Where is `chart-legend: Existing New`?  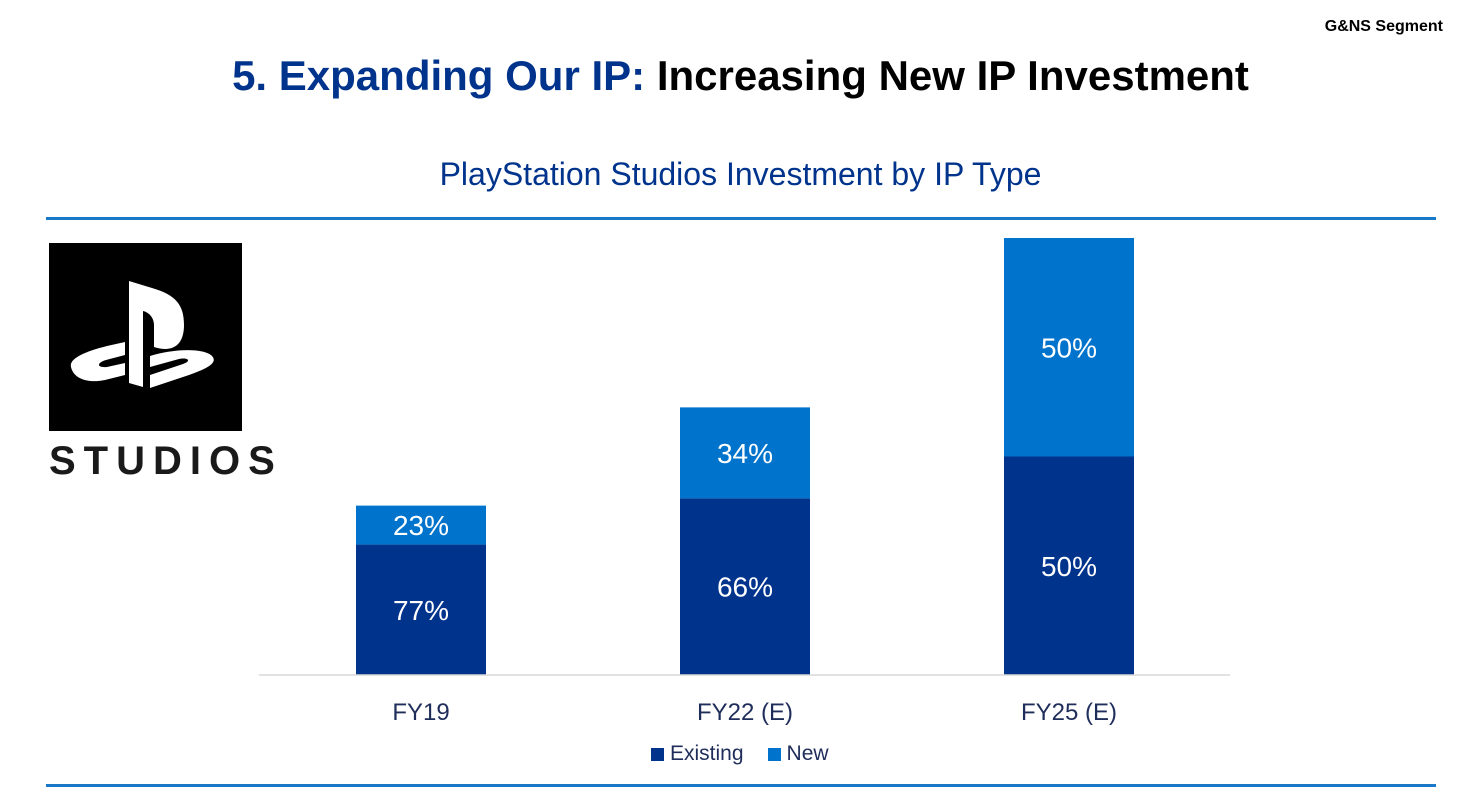 chart-legend: Existing New is located at coordinates (752, 754).